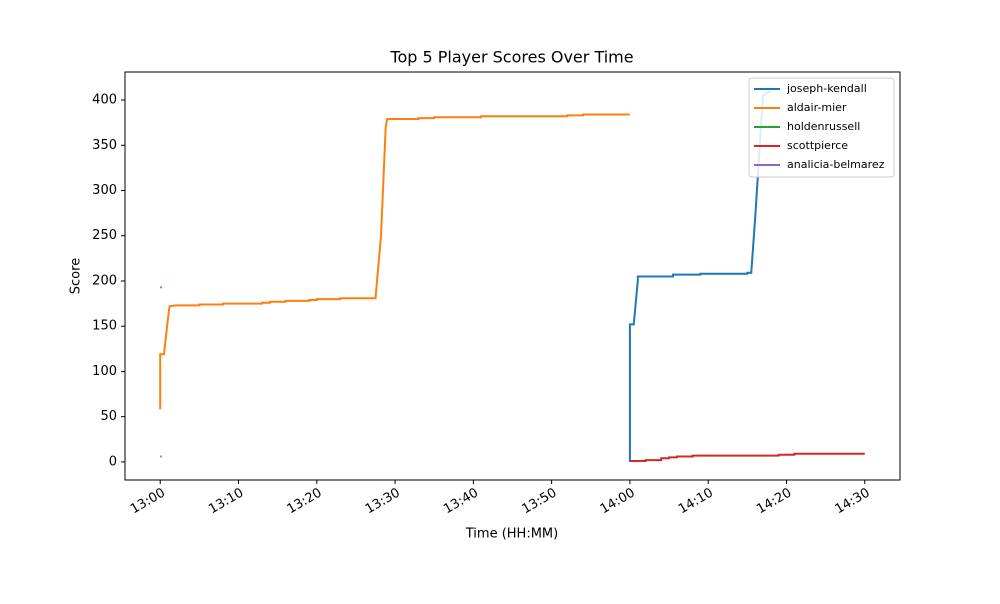  What do you see at coordinates (817, 145) in the screenshot?
I see `legend-label: scottpierce` at bounding box center [817, 145].